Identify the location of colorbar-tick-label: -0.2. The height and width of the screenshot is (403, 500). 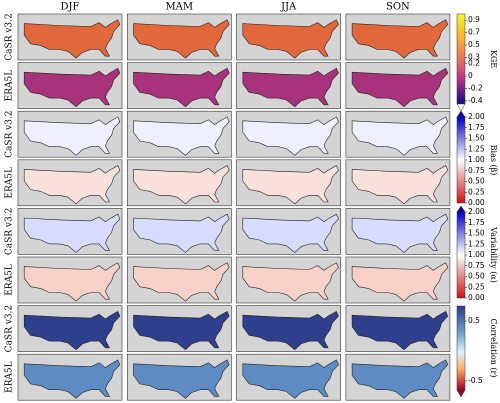
(475, 87).